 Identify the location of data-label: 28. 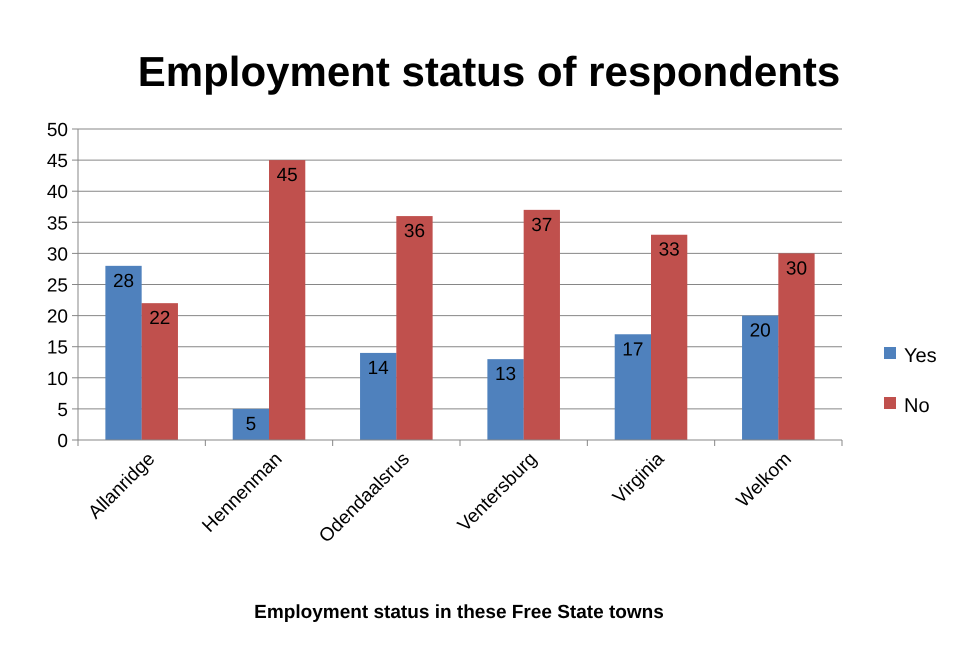
(123, 281).